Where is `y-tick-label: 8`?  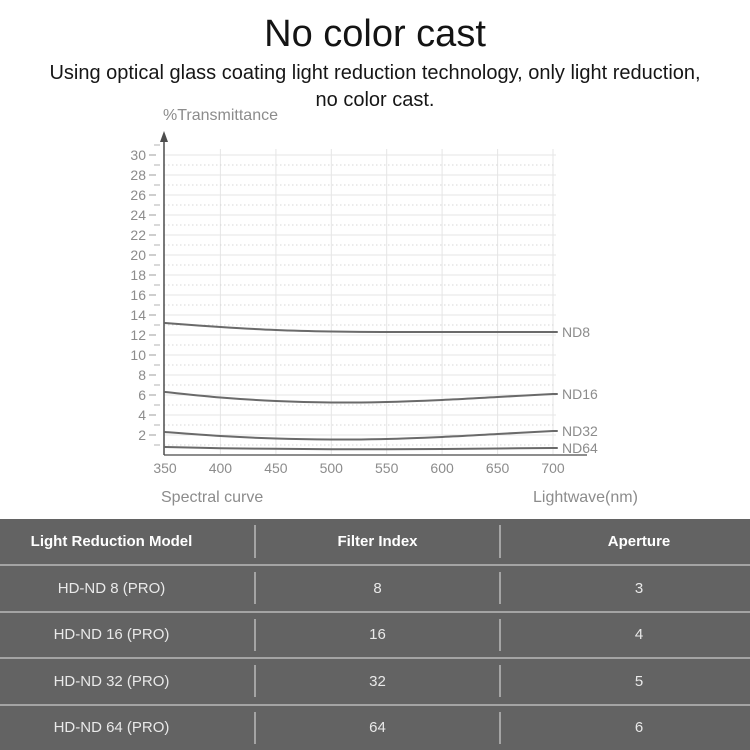
y-tick-label: 8 is located at coordinates (142, 375).